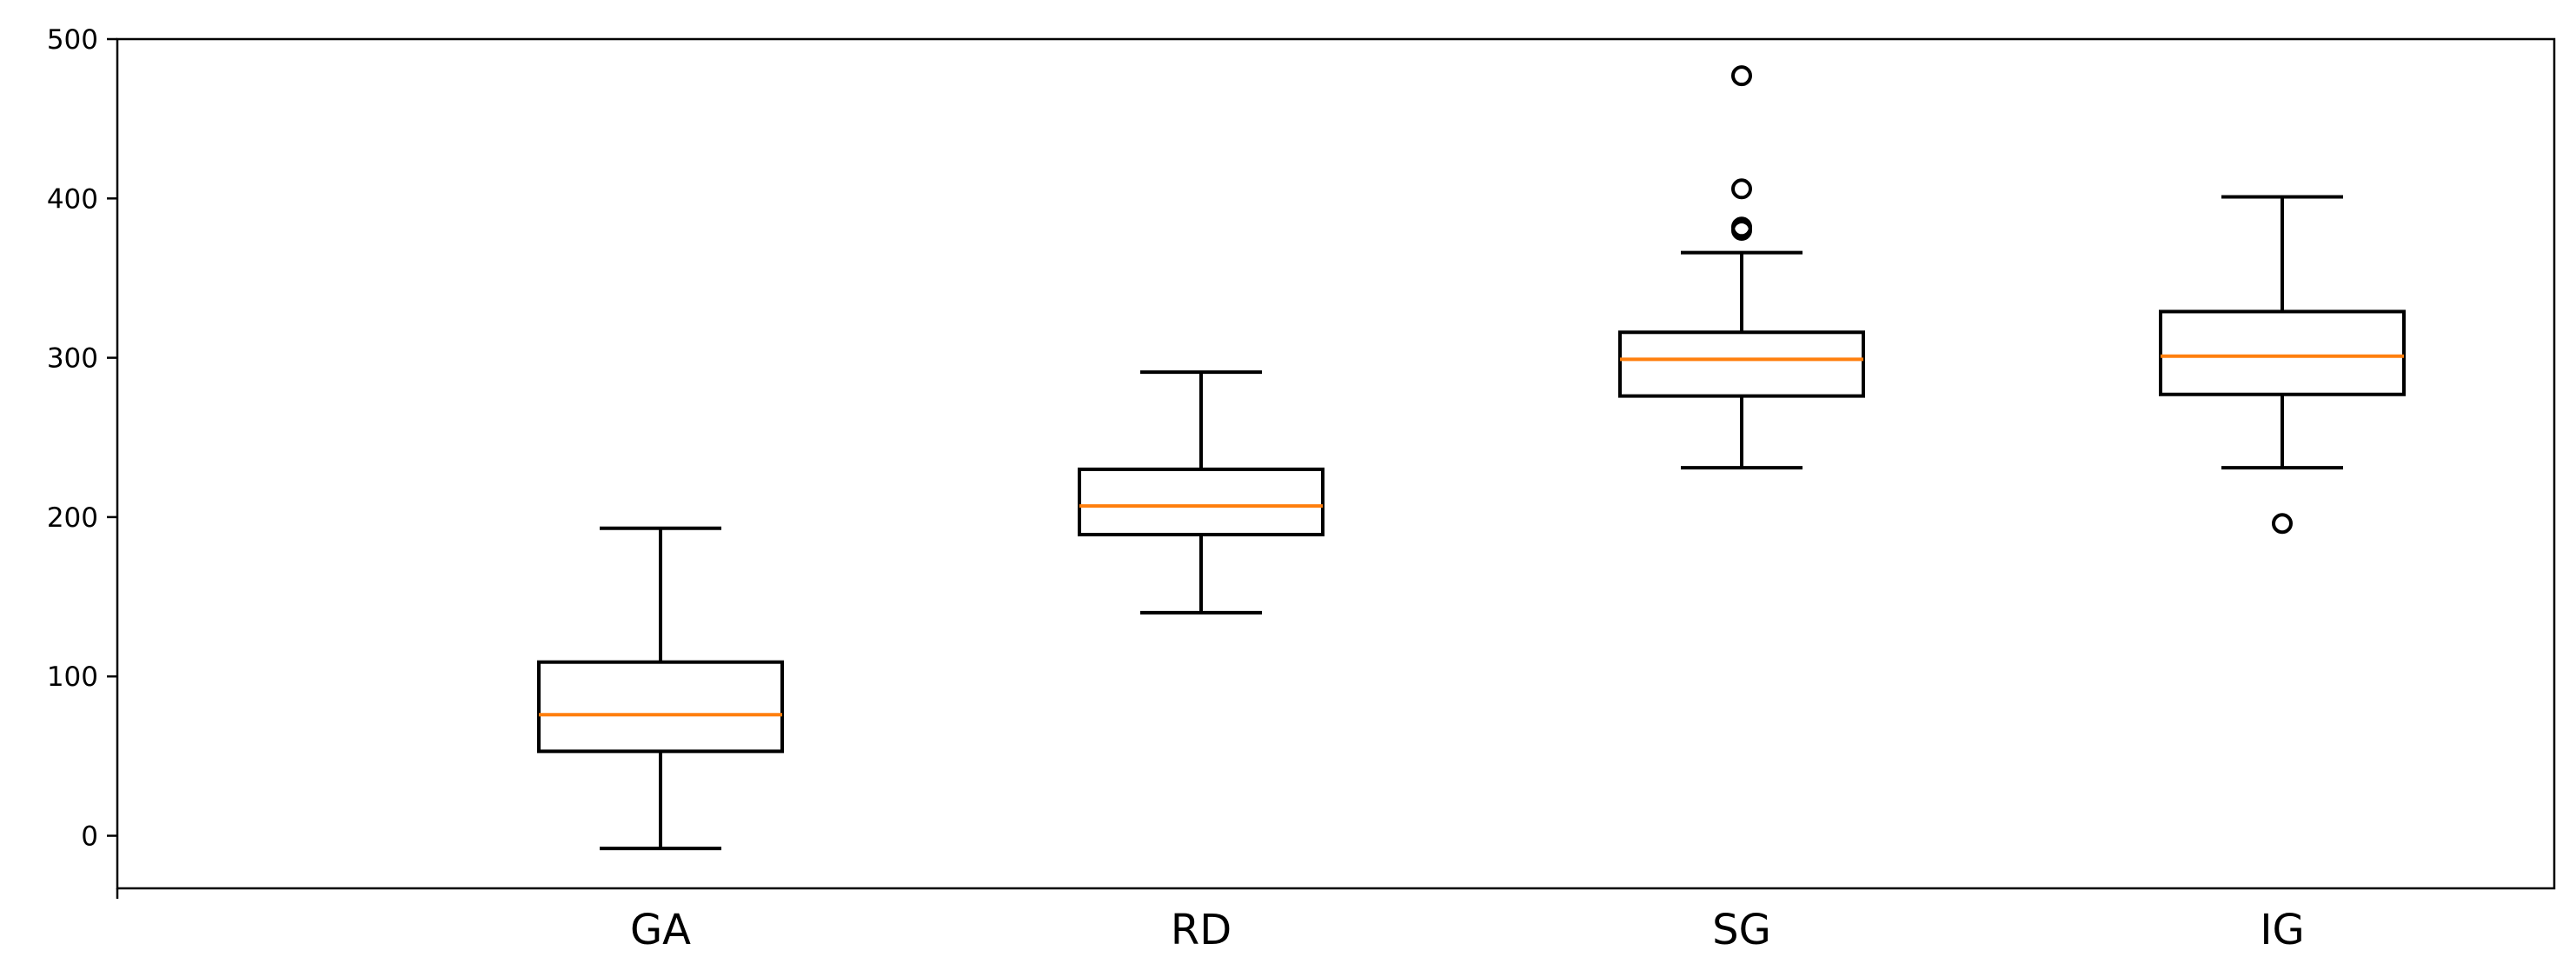 The height and width of the screenshot is (977, 2576). What do you see at coordinates (72, 677) in the screenshot?
I see `y-tick-label: 100` at bounding box center [72, 677].